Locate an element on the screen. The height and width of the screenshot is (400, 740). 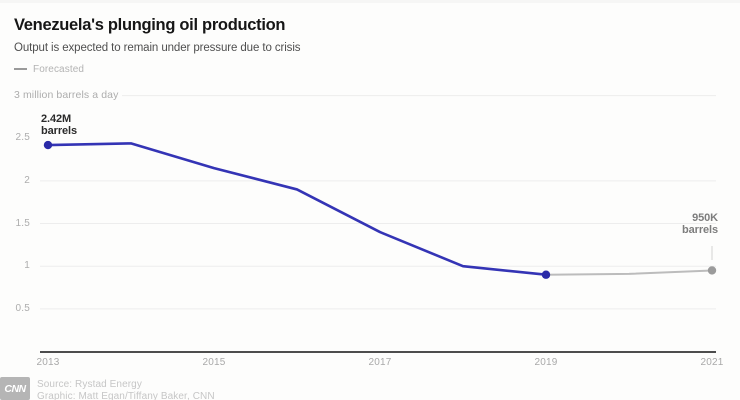
y-axis-unit-label: 3 million barrels a day is located at coordinates (66, 95).